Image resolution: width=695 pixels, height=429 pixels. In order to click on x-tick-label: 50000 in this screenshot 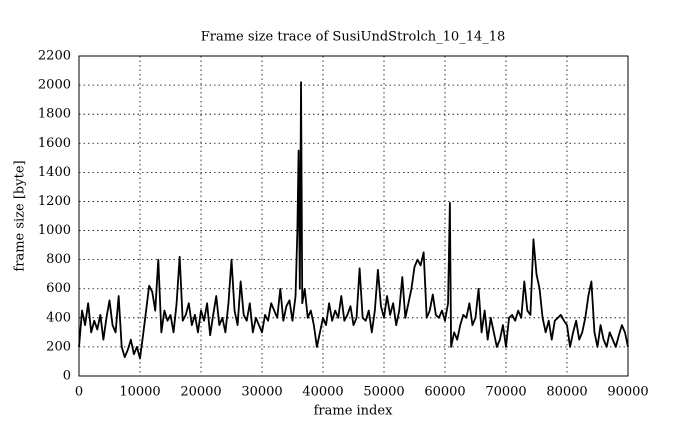, I will do `click(383, 392)`.